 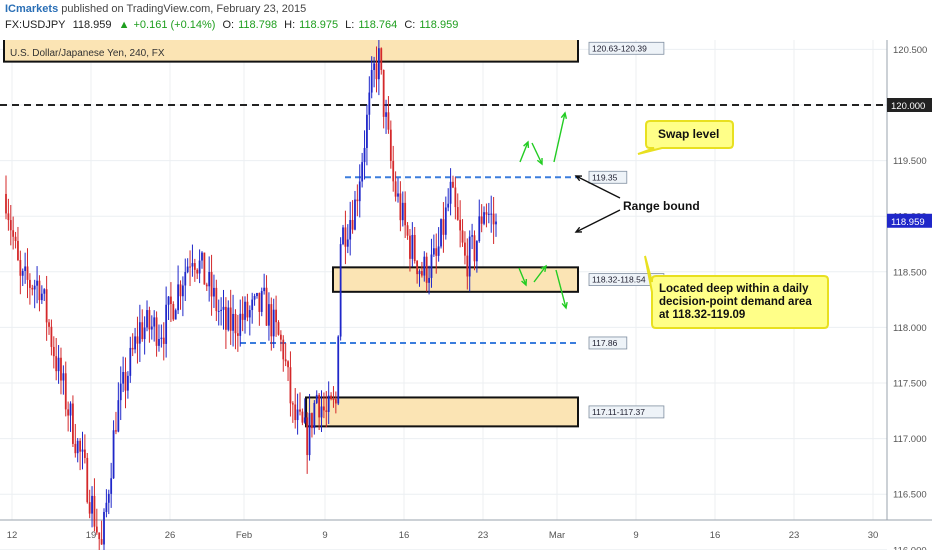 I want to click on range-arrow-head, so click(x=578, y=178).